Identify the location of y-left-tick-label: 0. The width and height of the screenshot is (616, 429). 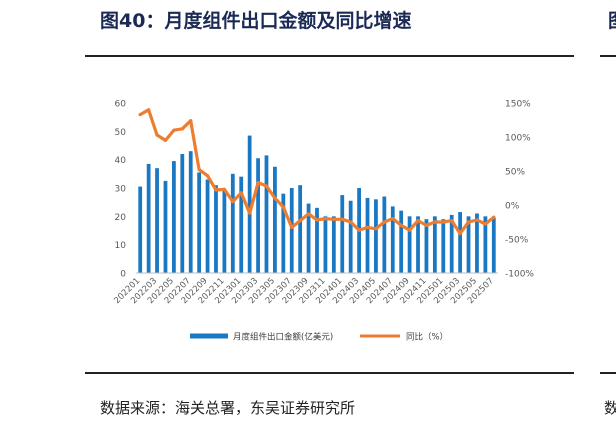
(123, 275).